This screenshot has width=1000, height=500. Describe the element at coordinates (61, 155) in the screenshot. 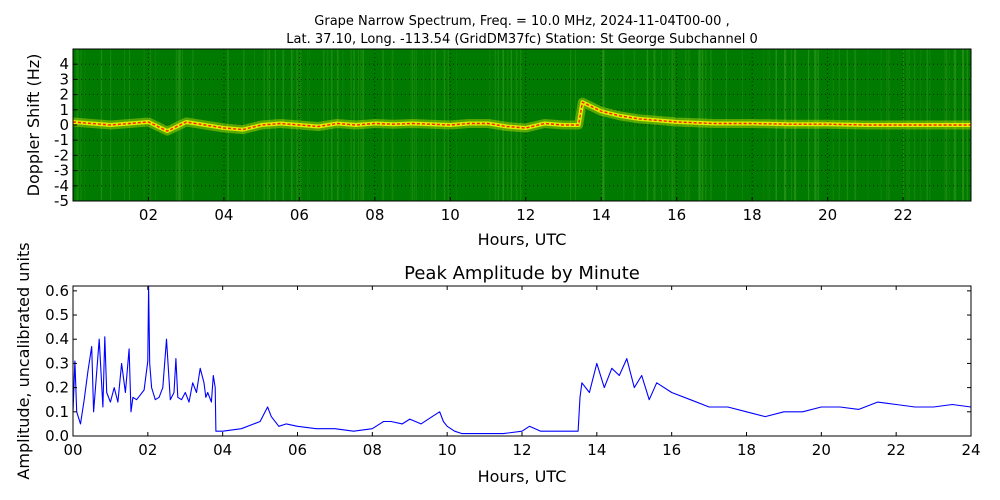

I see `y-tick-label: -2` at that location.